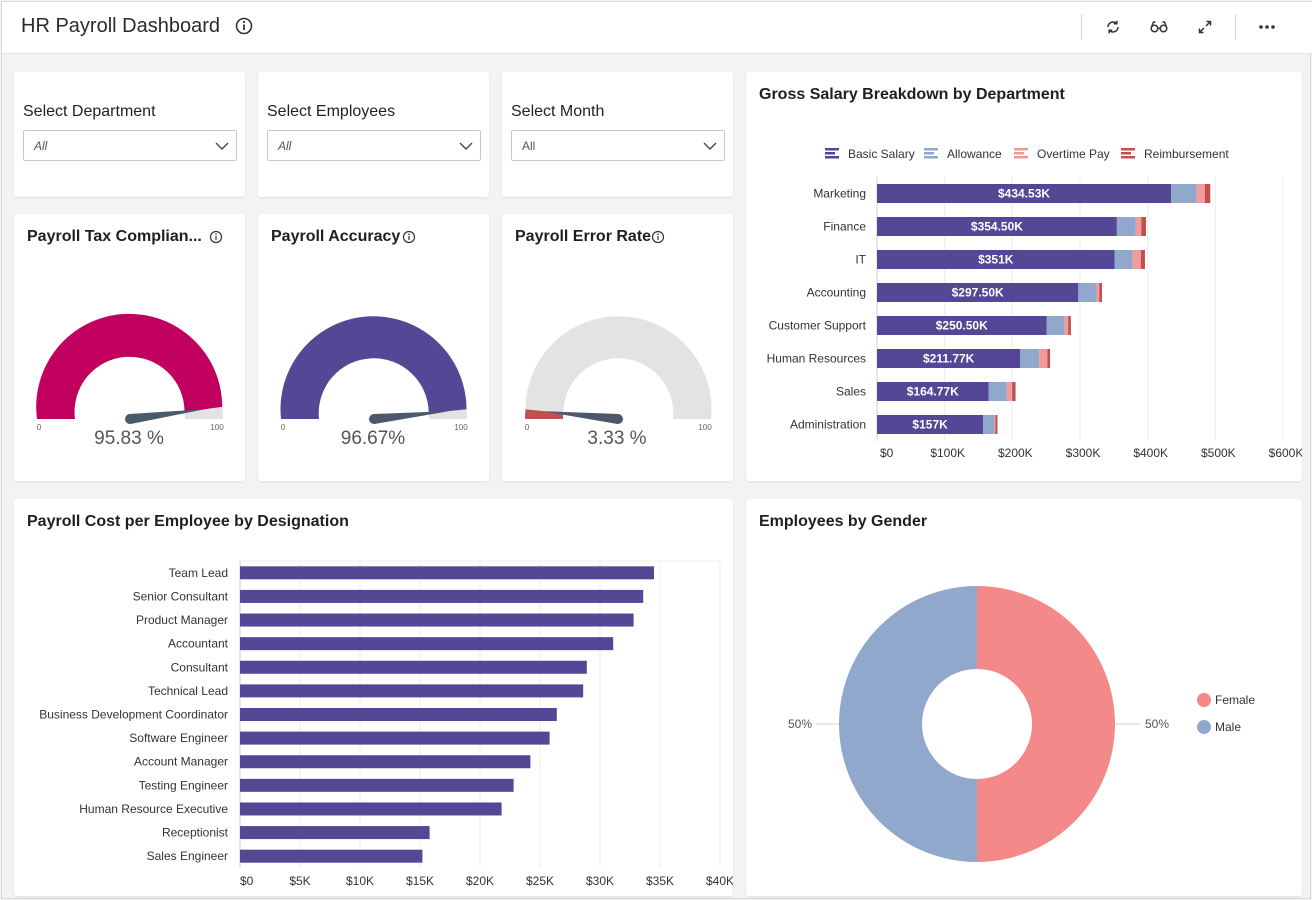 The image size is (1312, 900). I want to click on filter-card-employees: Select Employees All, so click(373, 134).